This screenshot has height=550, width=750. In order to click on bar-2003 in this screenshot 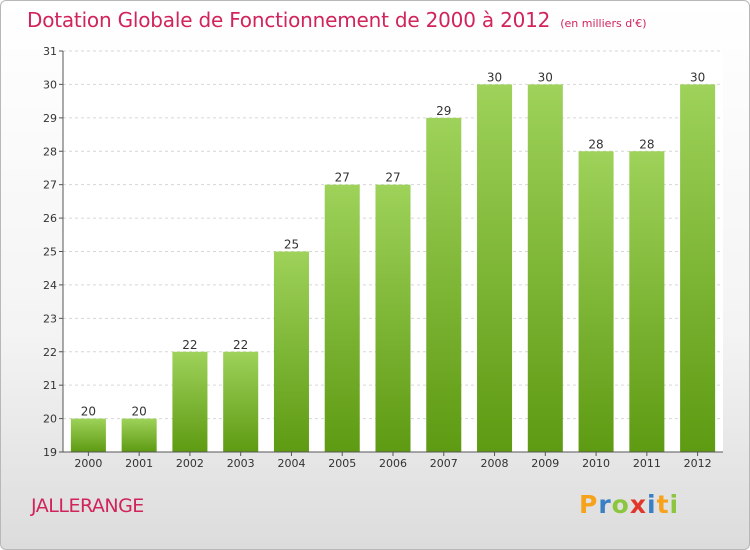, I will do `click(241, 401)`.